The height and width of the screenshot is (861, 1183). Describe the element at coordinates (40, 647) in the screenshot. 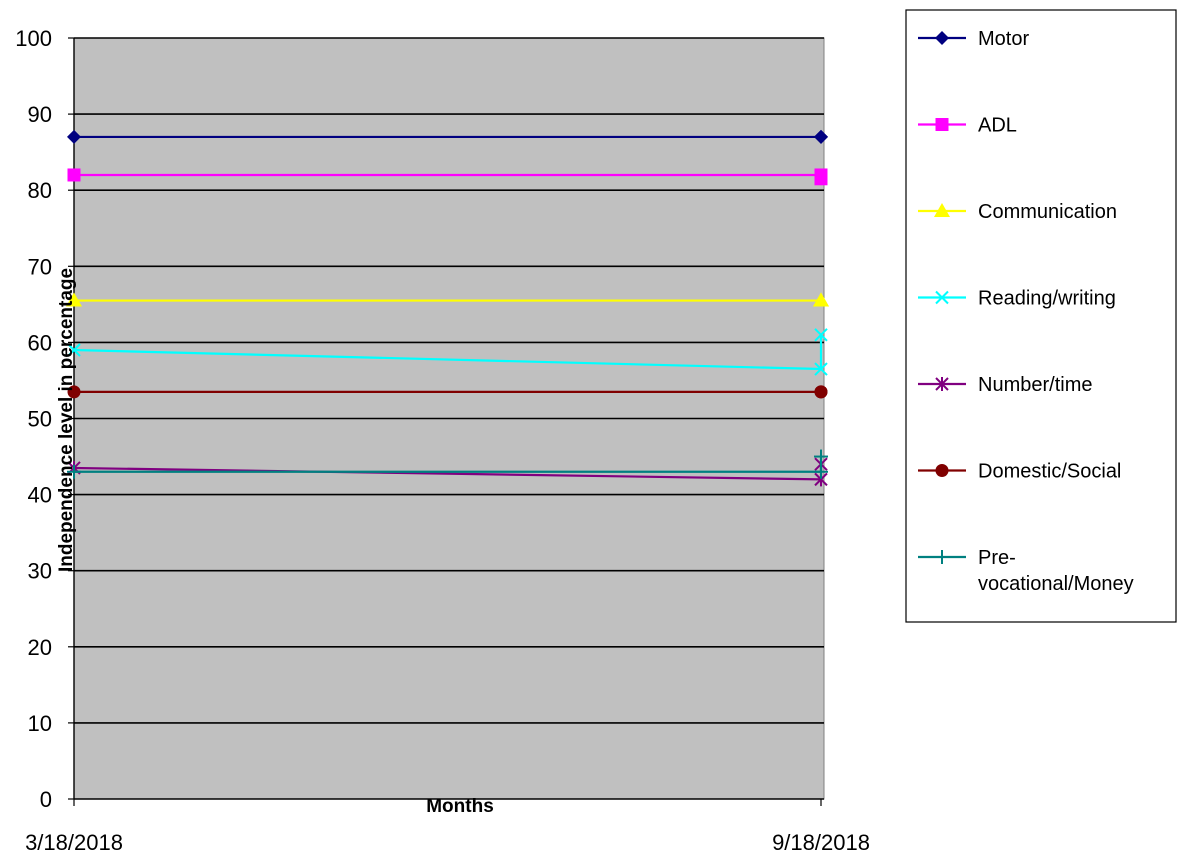

I see `y-tick-label: 20` at that location.